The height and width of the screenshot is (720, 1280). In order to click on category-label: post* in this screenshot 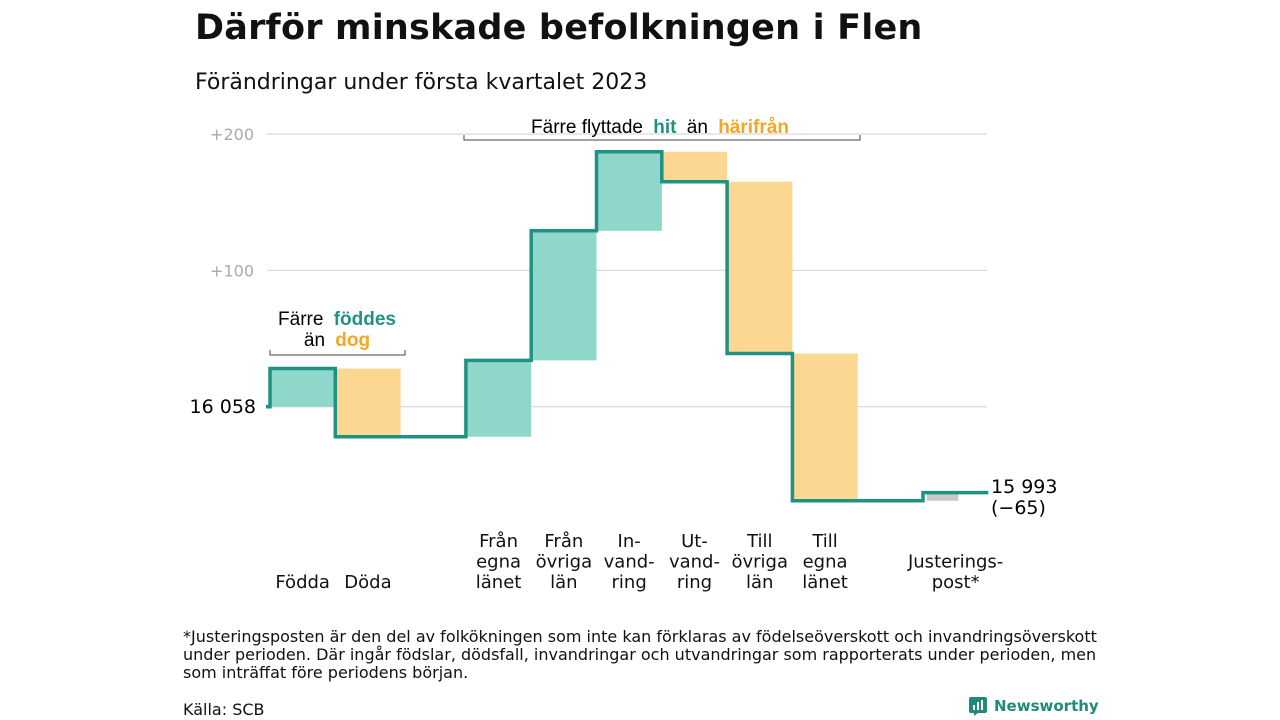, I will do `click(956, 582)`.